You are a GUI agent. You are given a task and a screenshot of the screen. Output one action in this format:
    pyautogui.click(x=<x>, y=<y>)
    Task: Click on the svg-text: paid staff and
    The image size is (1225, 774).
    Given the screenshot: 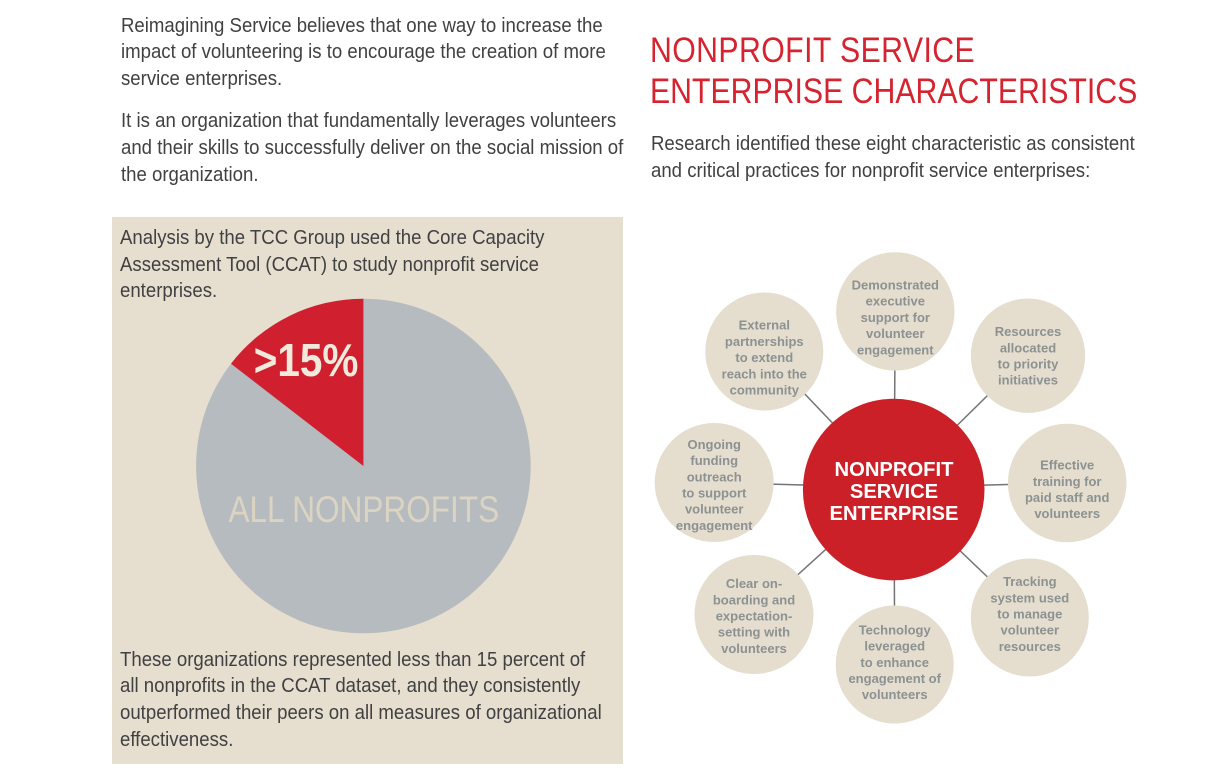 What is the action you would take?
    pyautogui.click(x=1067, y=497)
    